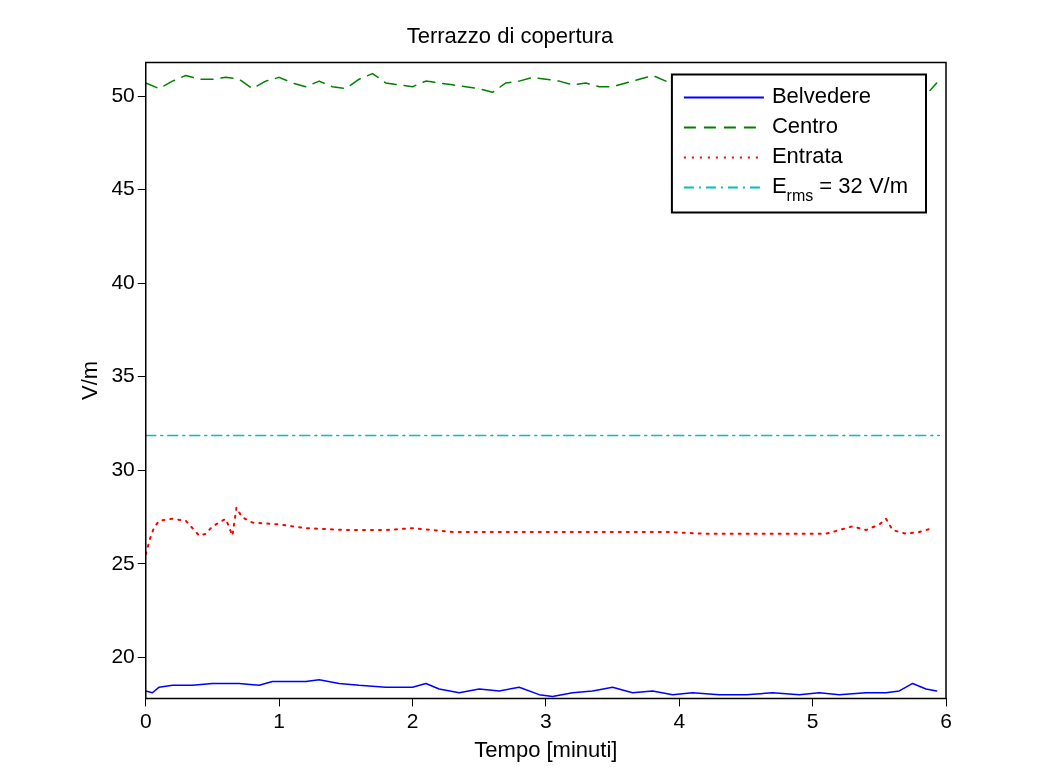  Describe the element at coordinates (807, 156) in the screenshot. I see `legend-label: Entrata` at that location.